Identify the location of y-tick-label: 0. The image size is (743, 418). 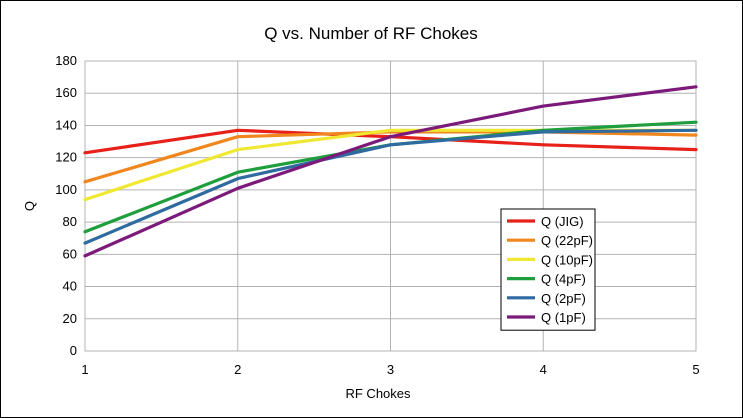
(73, 350).